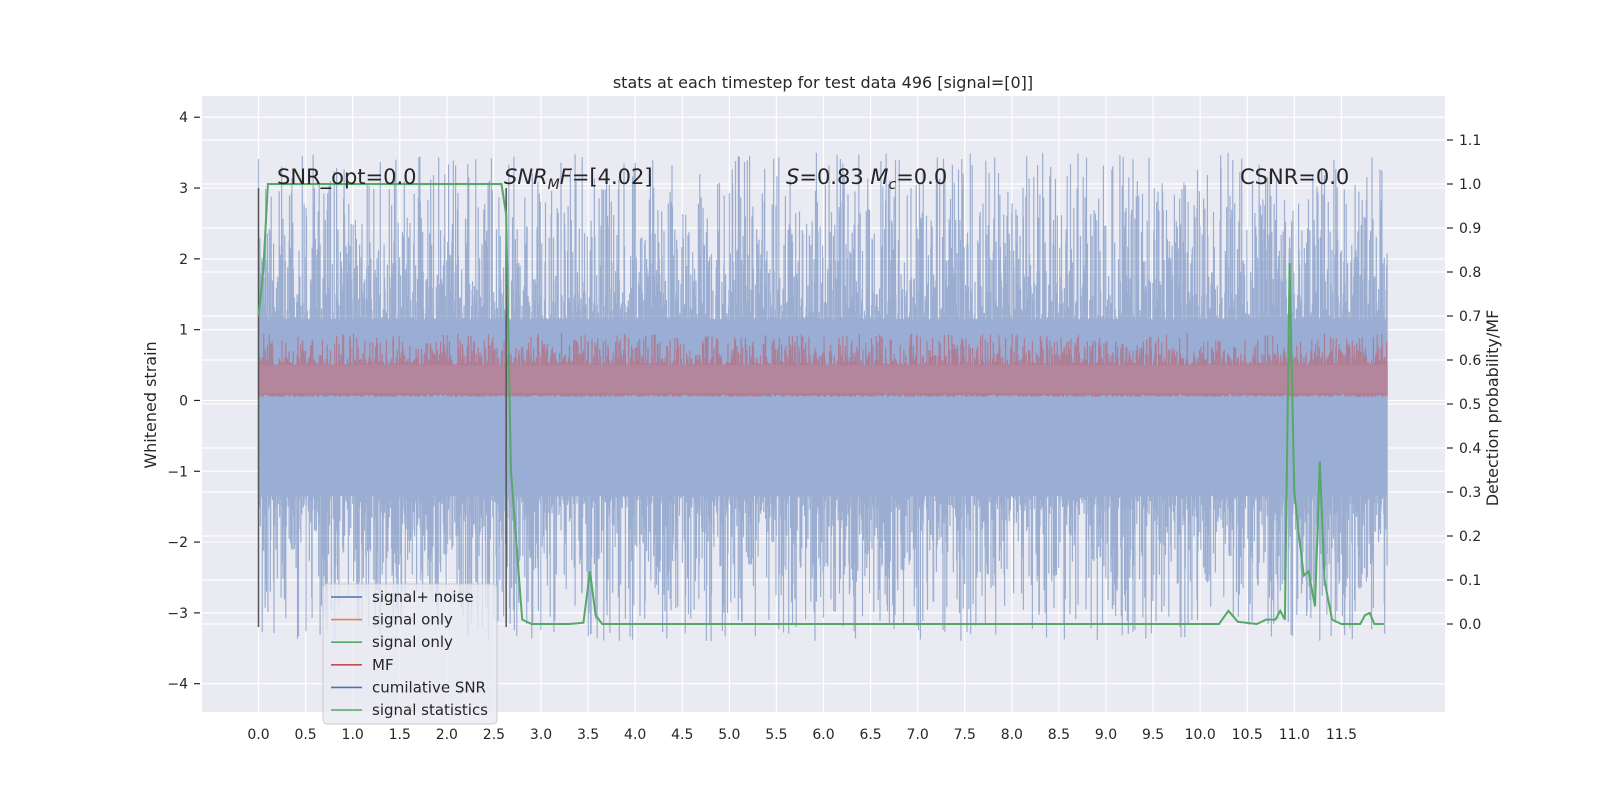 The image size is (1600, 800). Describe the element at coordinates (1470, 361) in the screenshot. I see `y2-tick-label: 0.6` at that location.